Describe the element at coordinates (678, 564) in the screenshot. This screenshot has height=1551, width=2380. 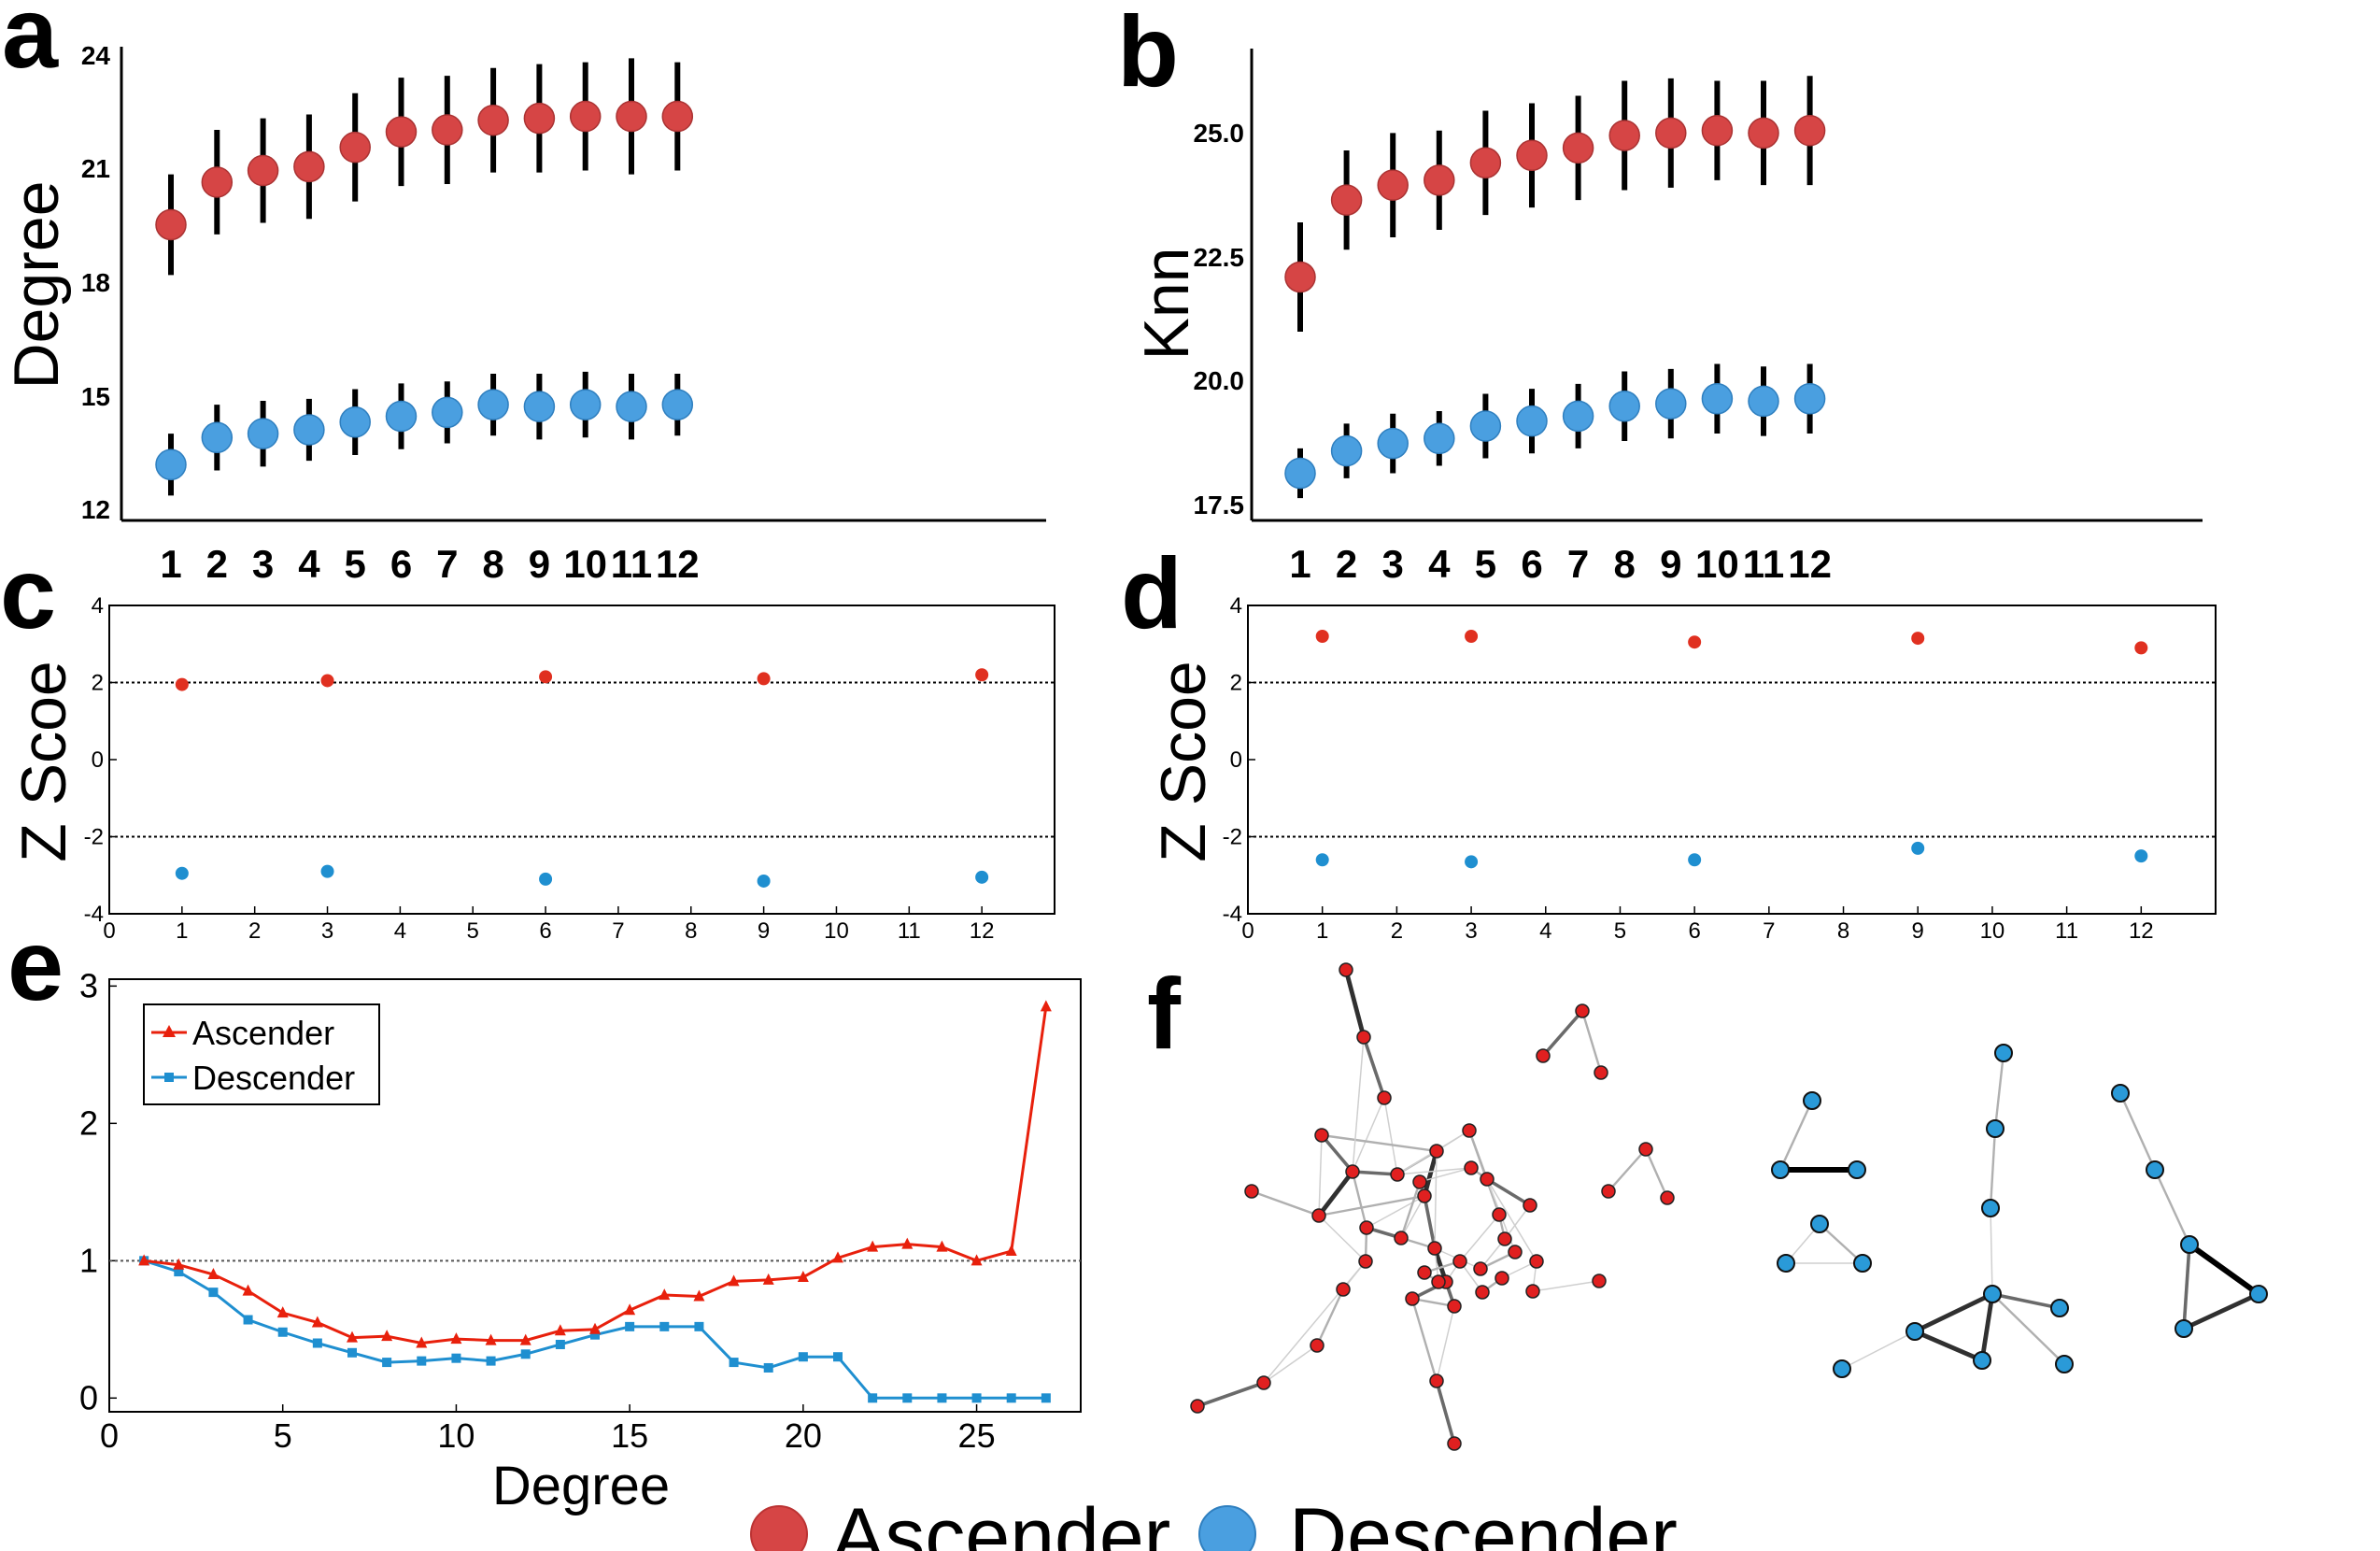
I see `panel-a-xtick-label: 12` at that location.